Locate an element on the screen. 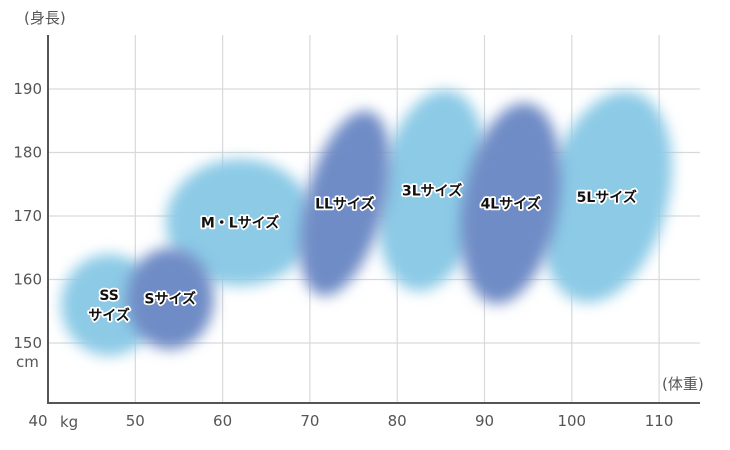 The height and width of the screenshot is (450, 730). y-axis-title: (身長) is located at coordinates (45, 18).